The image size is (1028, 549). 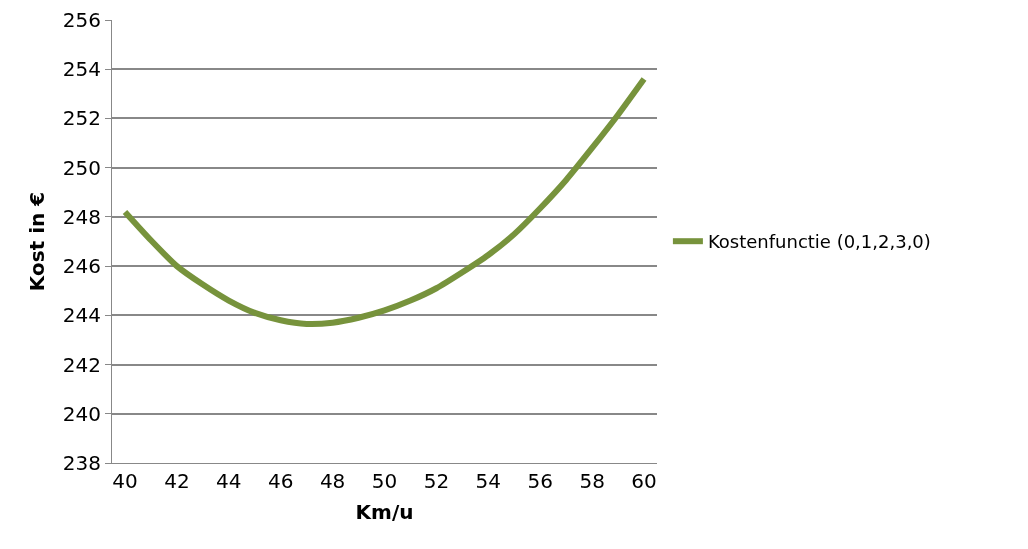 I want to click on y-tick-label: 254, so click(x=81, y=69).